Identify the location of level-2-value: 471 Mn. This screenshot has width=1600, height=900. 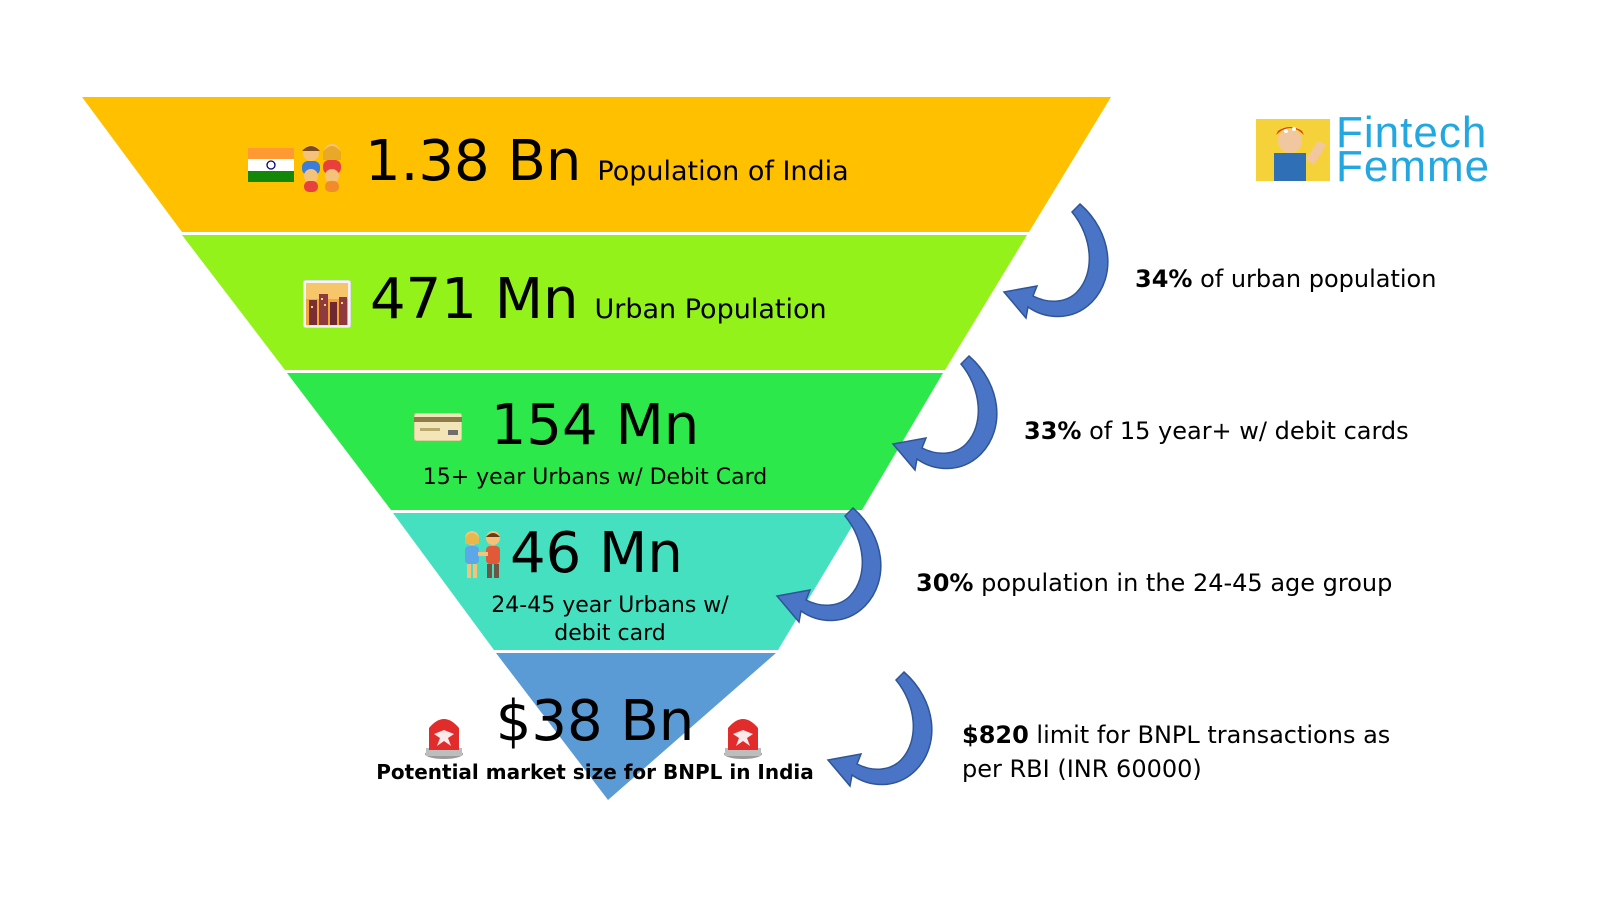
(474, 299).